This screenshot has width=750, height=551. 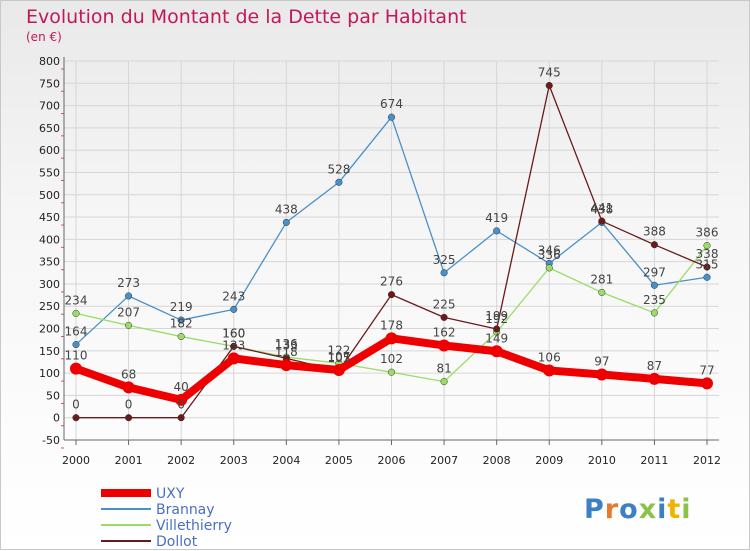 I want to click on legend-label-villethierry: Villethierry, so click(x=194, y=526).